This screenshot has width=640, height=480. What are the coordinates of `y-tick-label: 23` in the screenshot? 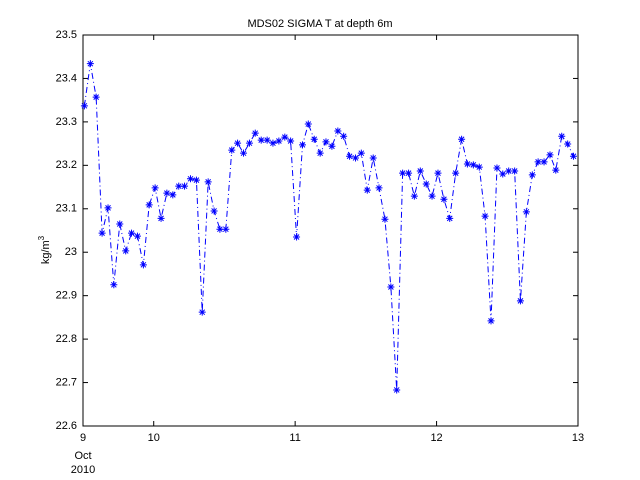 It's located at (71, 252).